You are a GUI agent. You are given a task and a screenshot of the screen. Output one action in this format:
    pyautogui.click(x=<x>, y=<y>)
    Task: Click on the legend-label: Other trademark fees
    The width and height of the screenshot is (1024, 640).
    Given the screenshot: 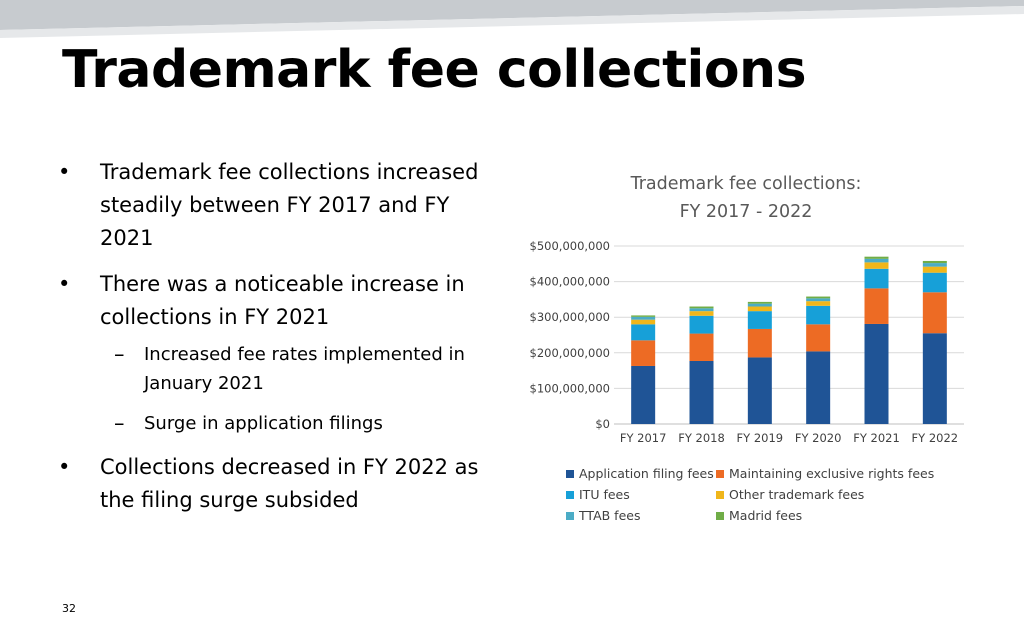 What is the action you would take?
    pyautogui.click(x=797, y=494)
    